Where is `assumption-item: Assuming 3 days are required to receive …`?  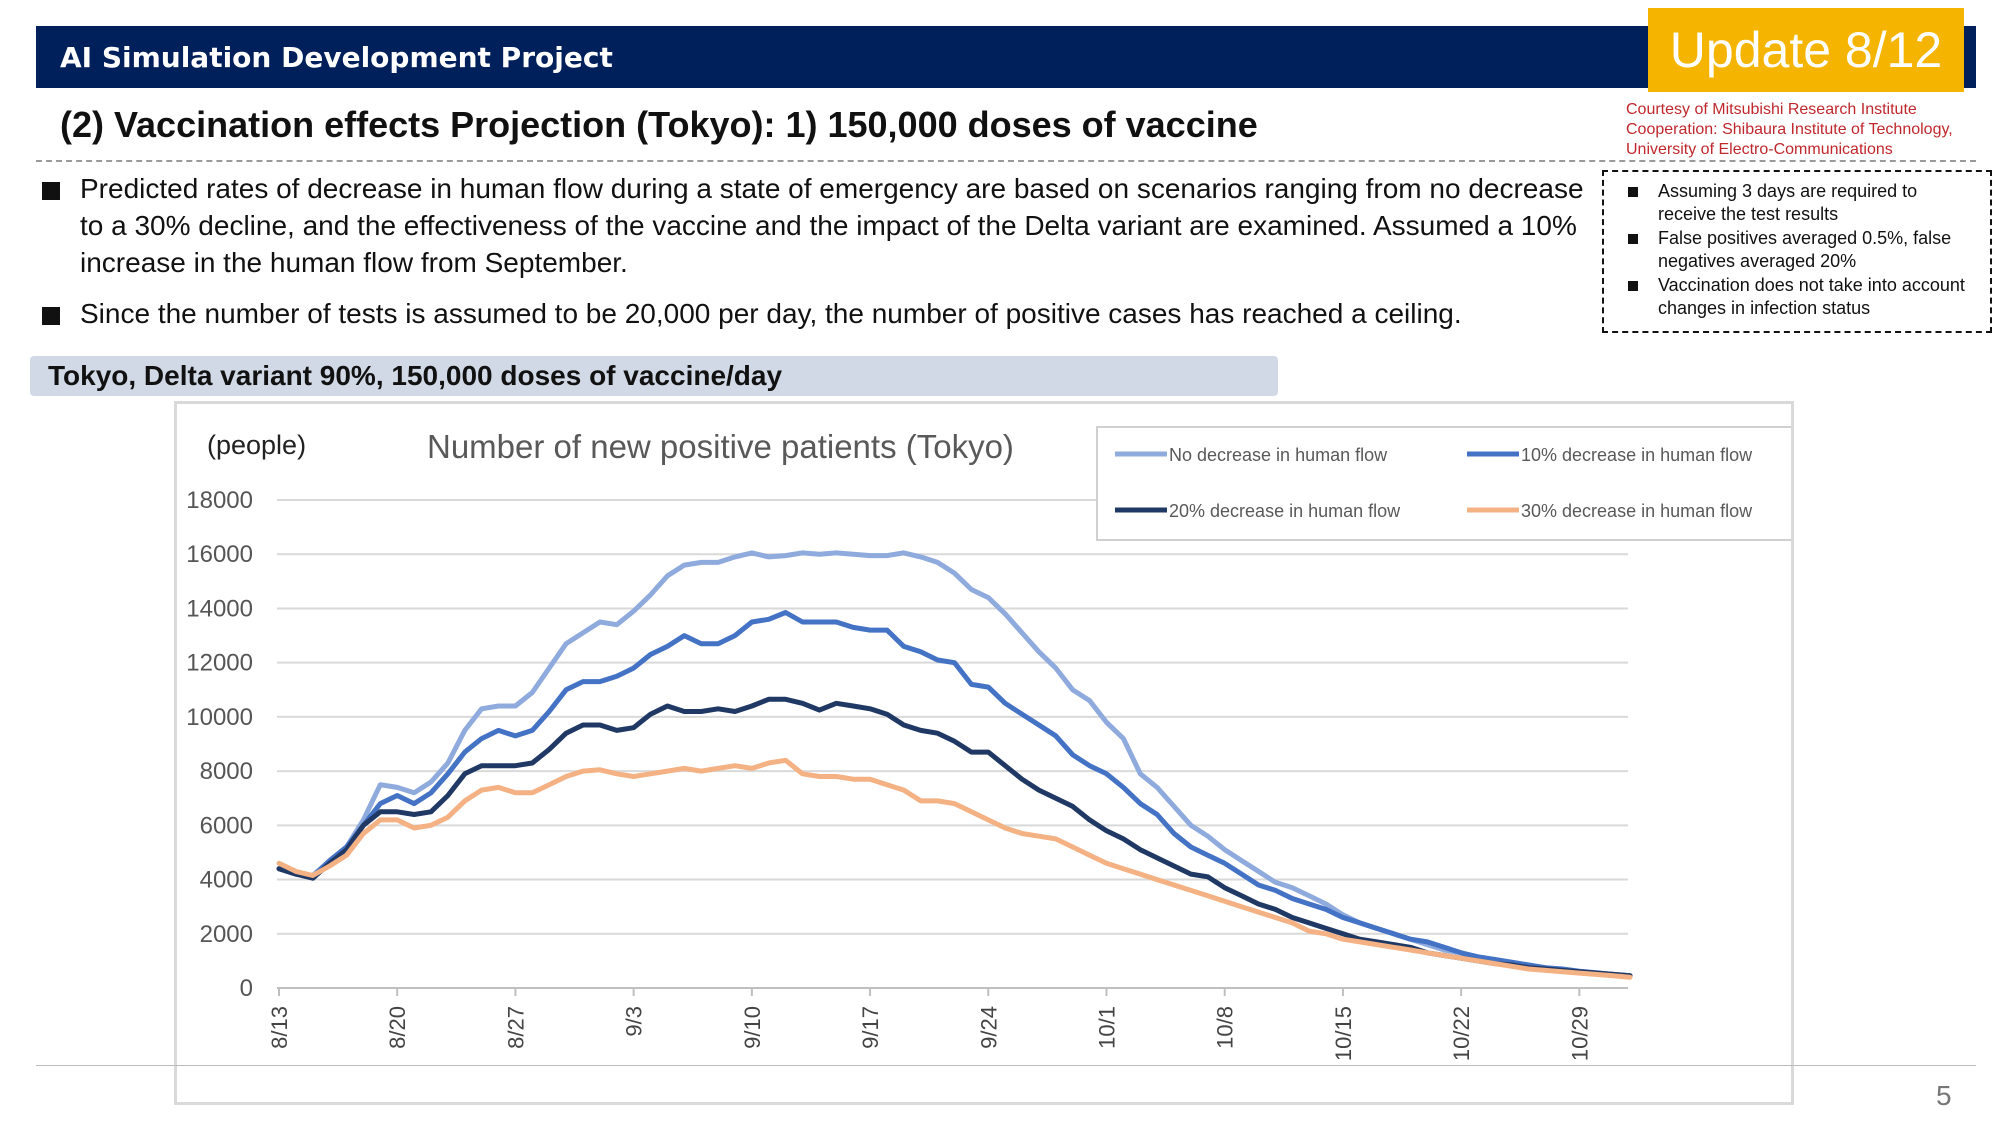 assumption-item: Assuming 3 days are required to receive … is located at coordinates (1802, 203).